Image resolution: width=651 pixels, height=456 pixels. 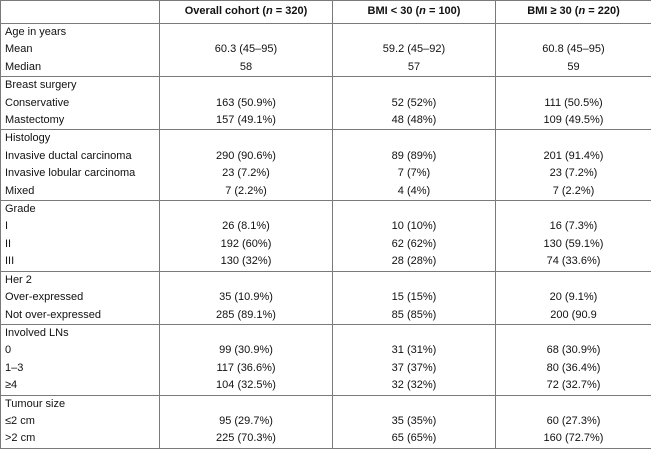 What do you see at coordinates (246, 236) in the screenshot?
I see `value-cell-overall: 26 (8.1%) 192 (60%) 130 (32%)` at bounding box center [246, 236].